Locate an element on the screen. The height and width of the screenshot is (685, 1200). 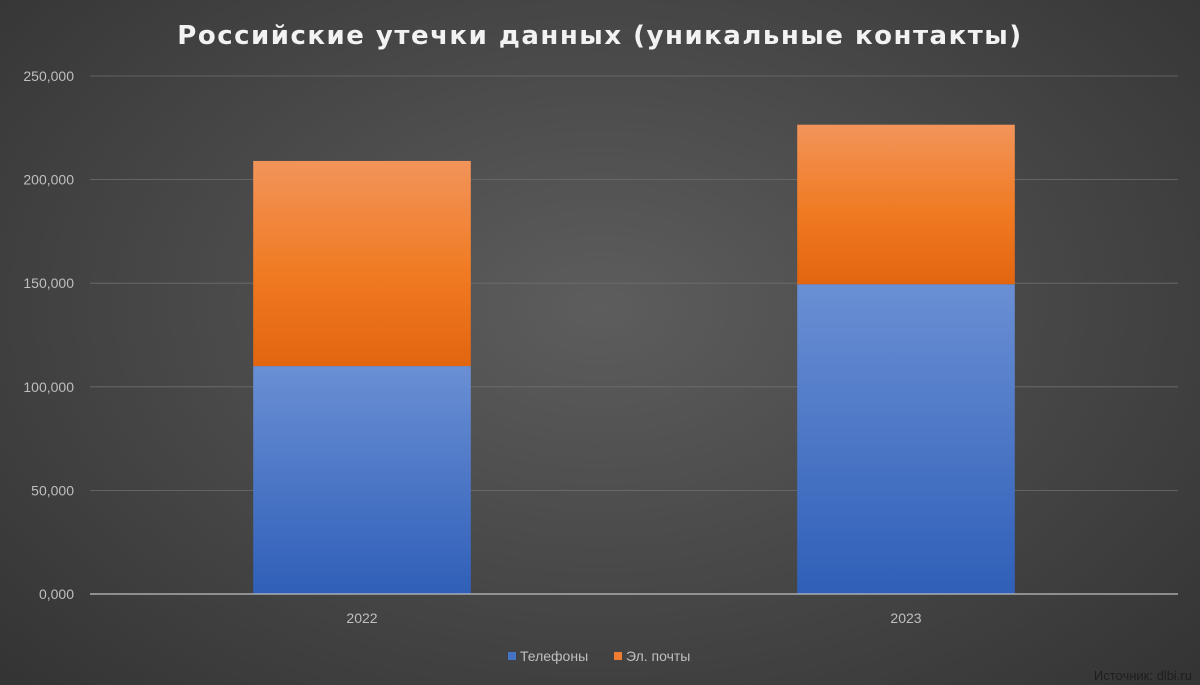
y-axis-tick-labels: 0,000 50,000 100,000 150,000 200,000 250,000 is located at coordinates (48, 335).